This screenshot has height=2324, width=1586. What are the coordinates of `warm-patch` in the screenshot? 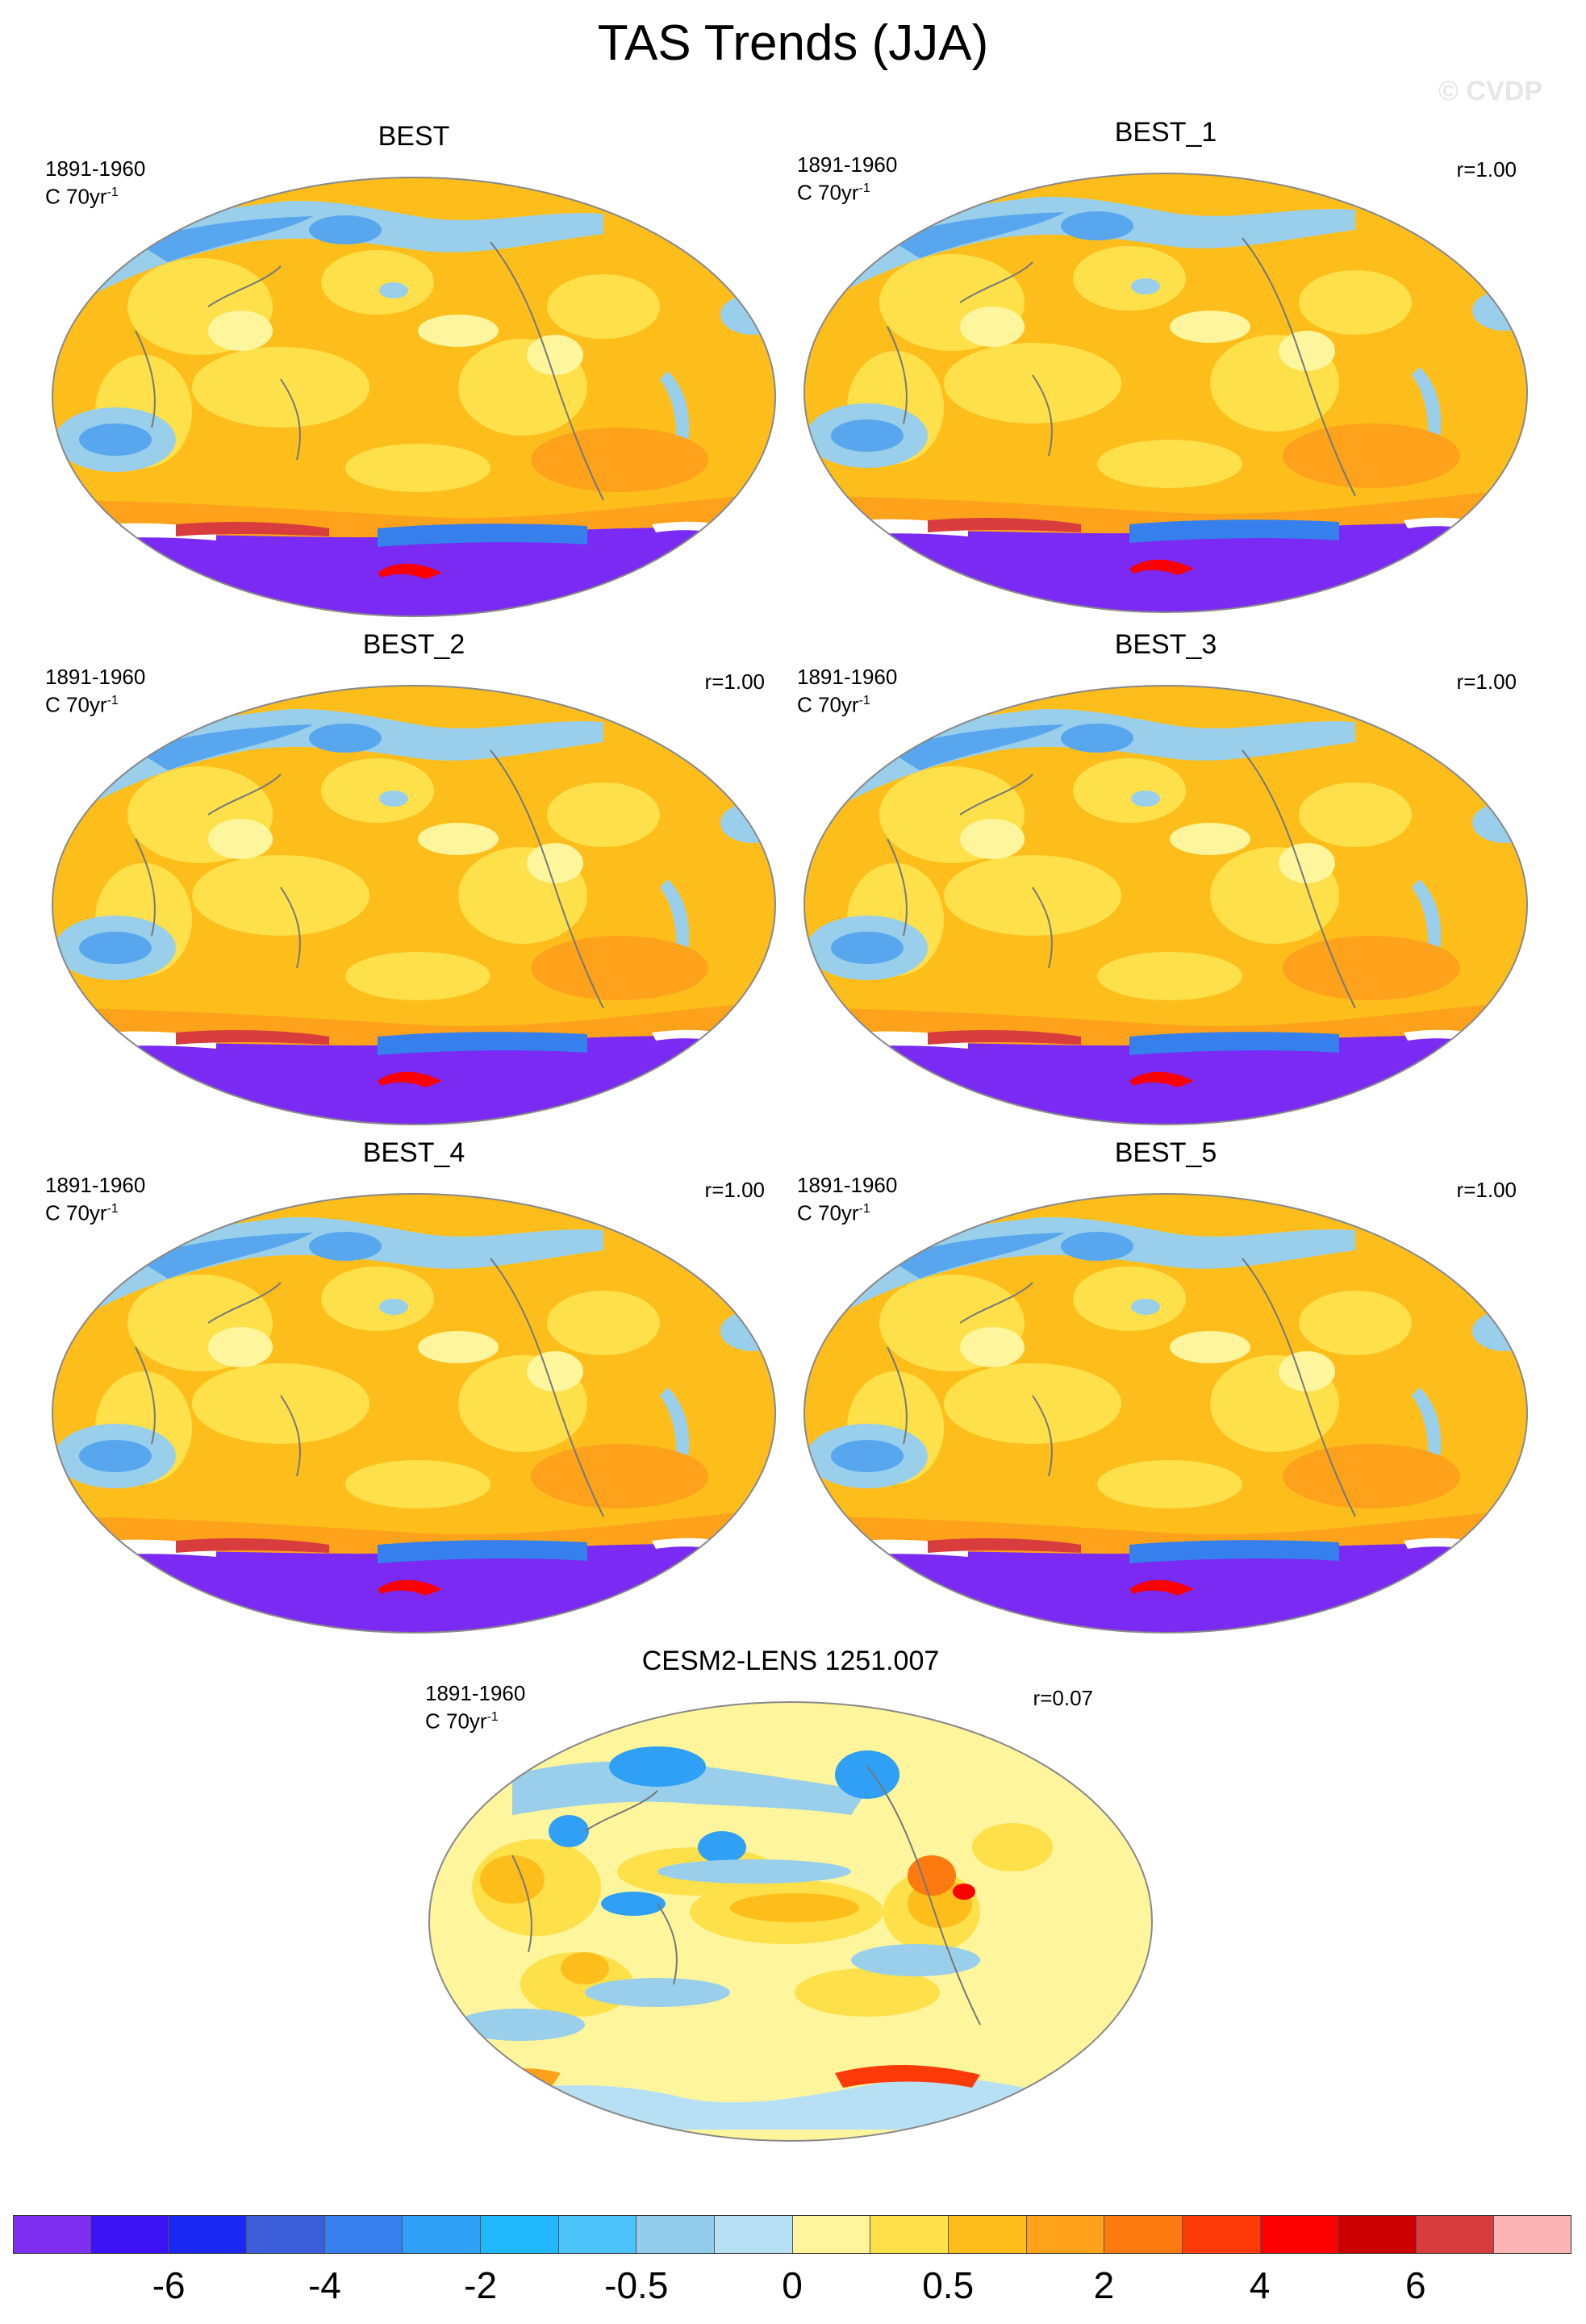 It's located at (795, 1907).